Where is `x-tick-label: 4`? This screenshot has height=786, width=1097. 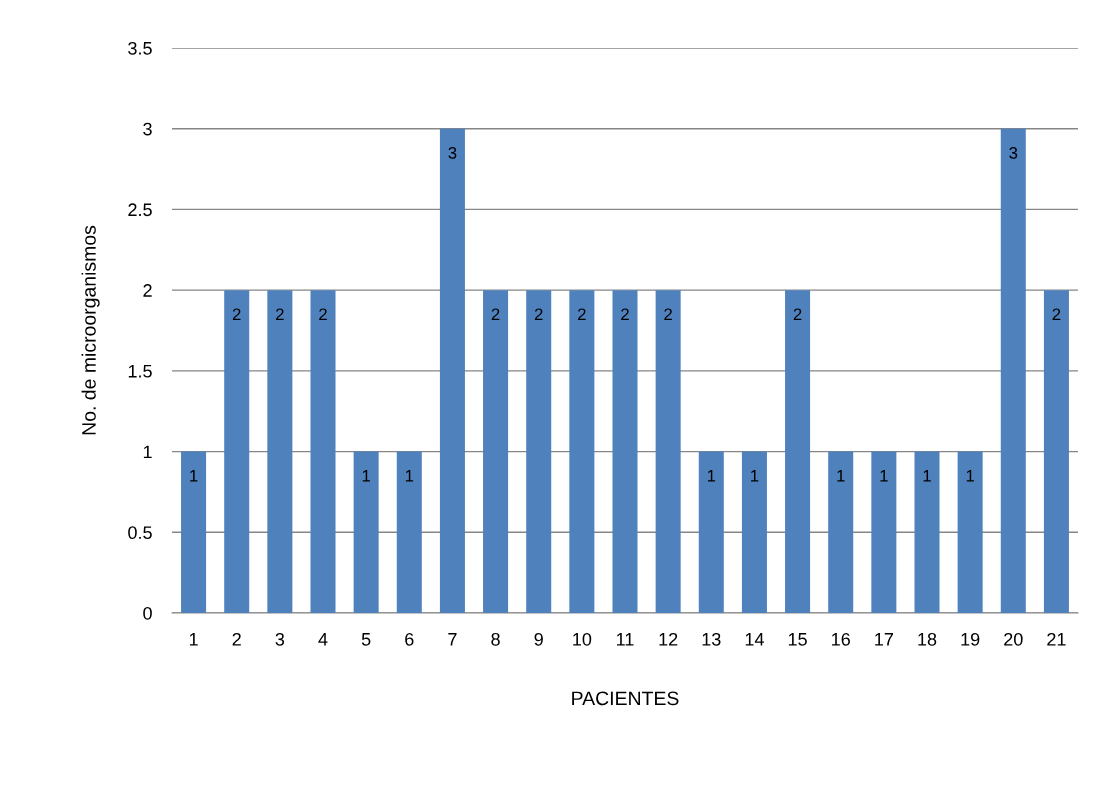 x-tick-label: 4 is located at coordinates (323, 639).